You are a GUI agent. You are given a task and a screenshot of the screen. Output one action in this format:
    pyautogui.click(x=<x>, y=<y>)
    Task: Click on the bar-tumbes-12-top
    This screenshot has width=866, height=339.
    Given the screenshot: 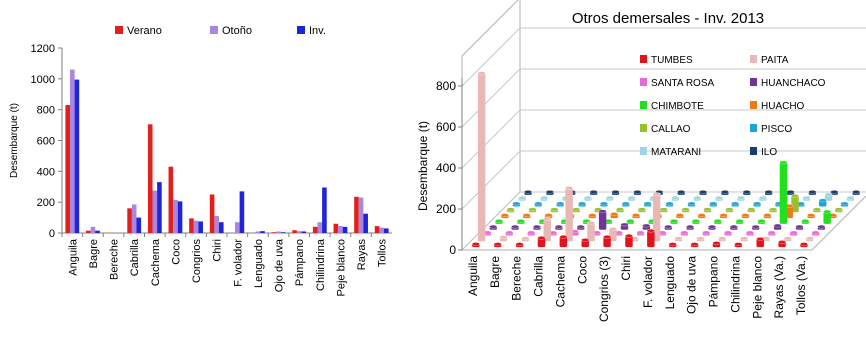 What is the action you would take?
    pyautogui.click(x=738, y=244)
    